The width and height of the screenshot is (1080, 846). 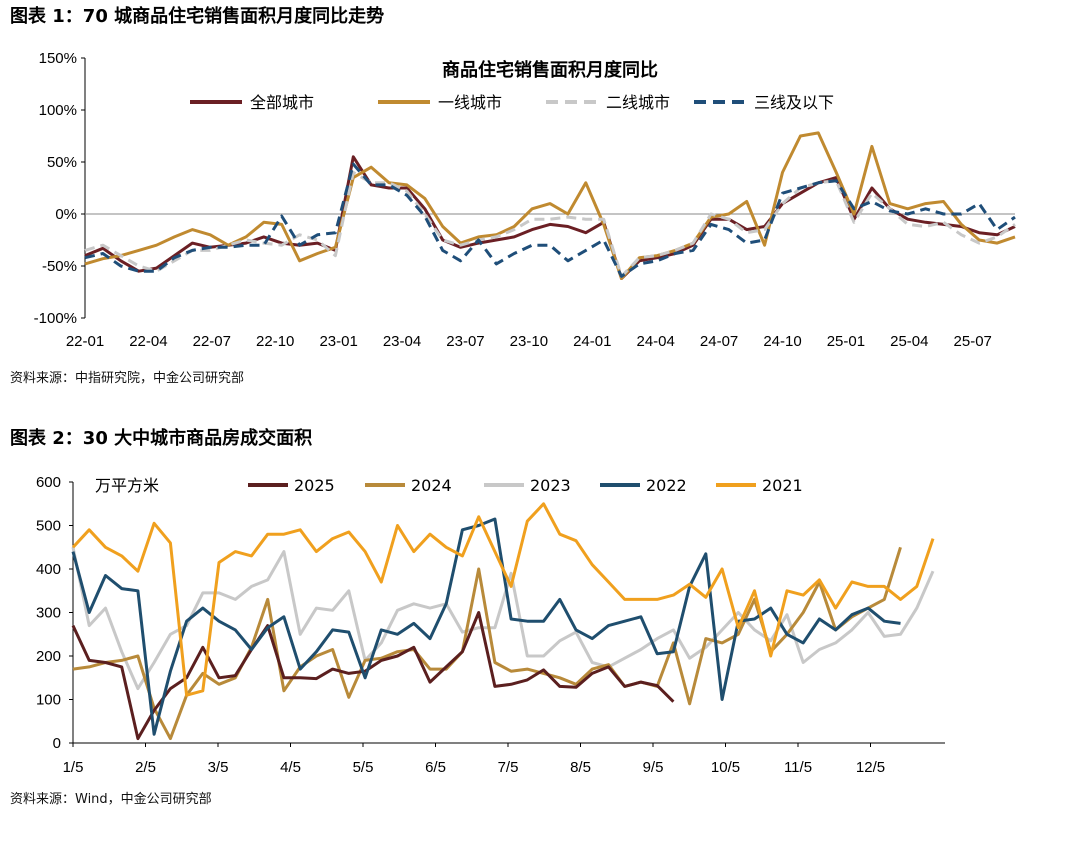 What do you see at coordinates (314, 485) in the screenshot?
I see `chart2-legend-label: 2025` at bounding box center [314, 485].